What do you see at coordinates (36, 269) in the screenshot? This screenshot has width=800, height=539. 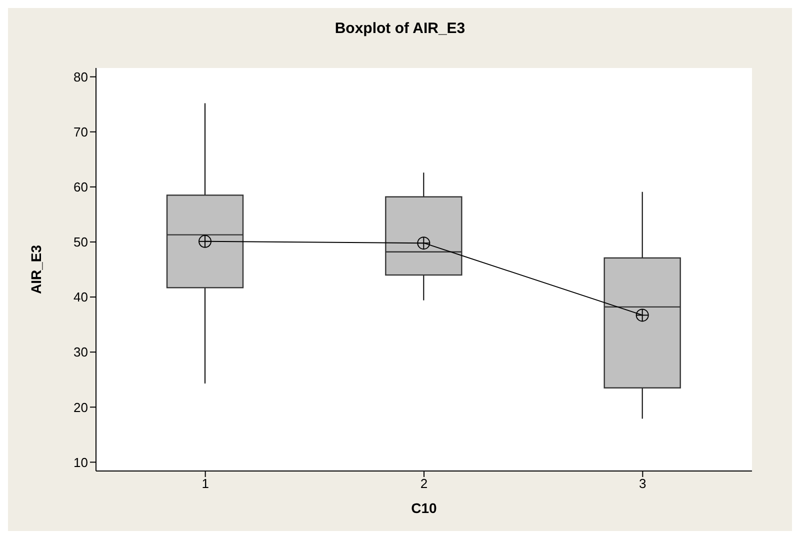 I see `y-axis-title: AIR_E3` at bounding box center [36, 269].